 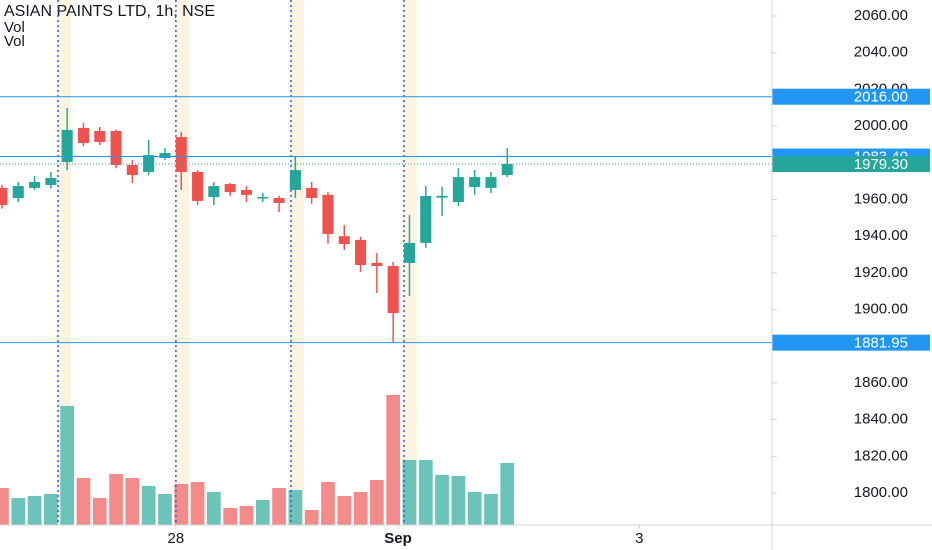 I want to click on price-label: 1979.30, so click(x=881, y=164).